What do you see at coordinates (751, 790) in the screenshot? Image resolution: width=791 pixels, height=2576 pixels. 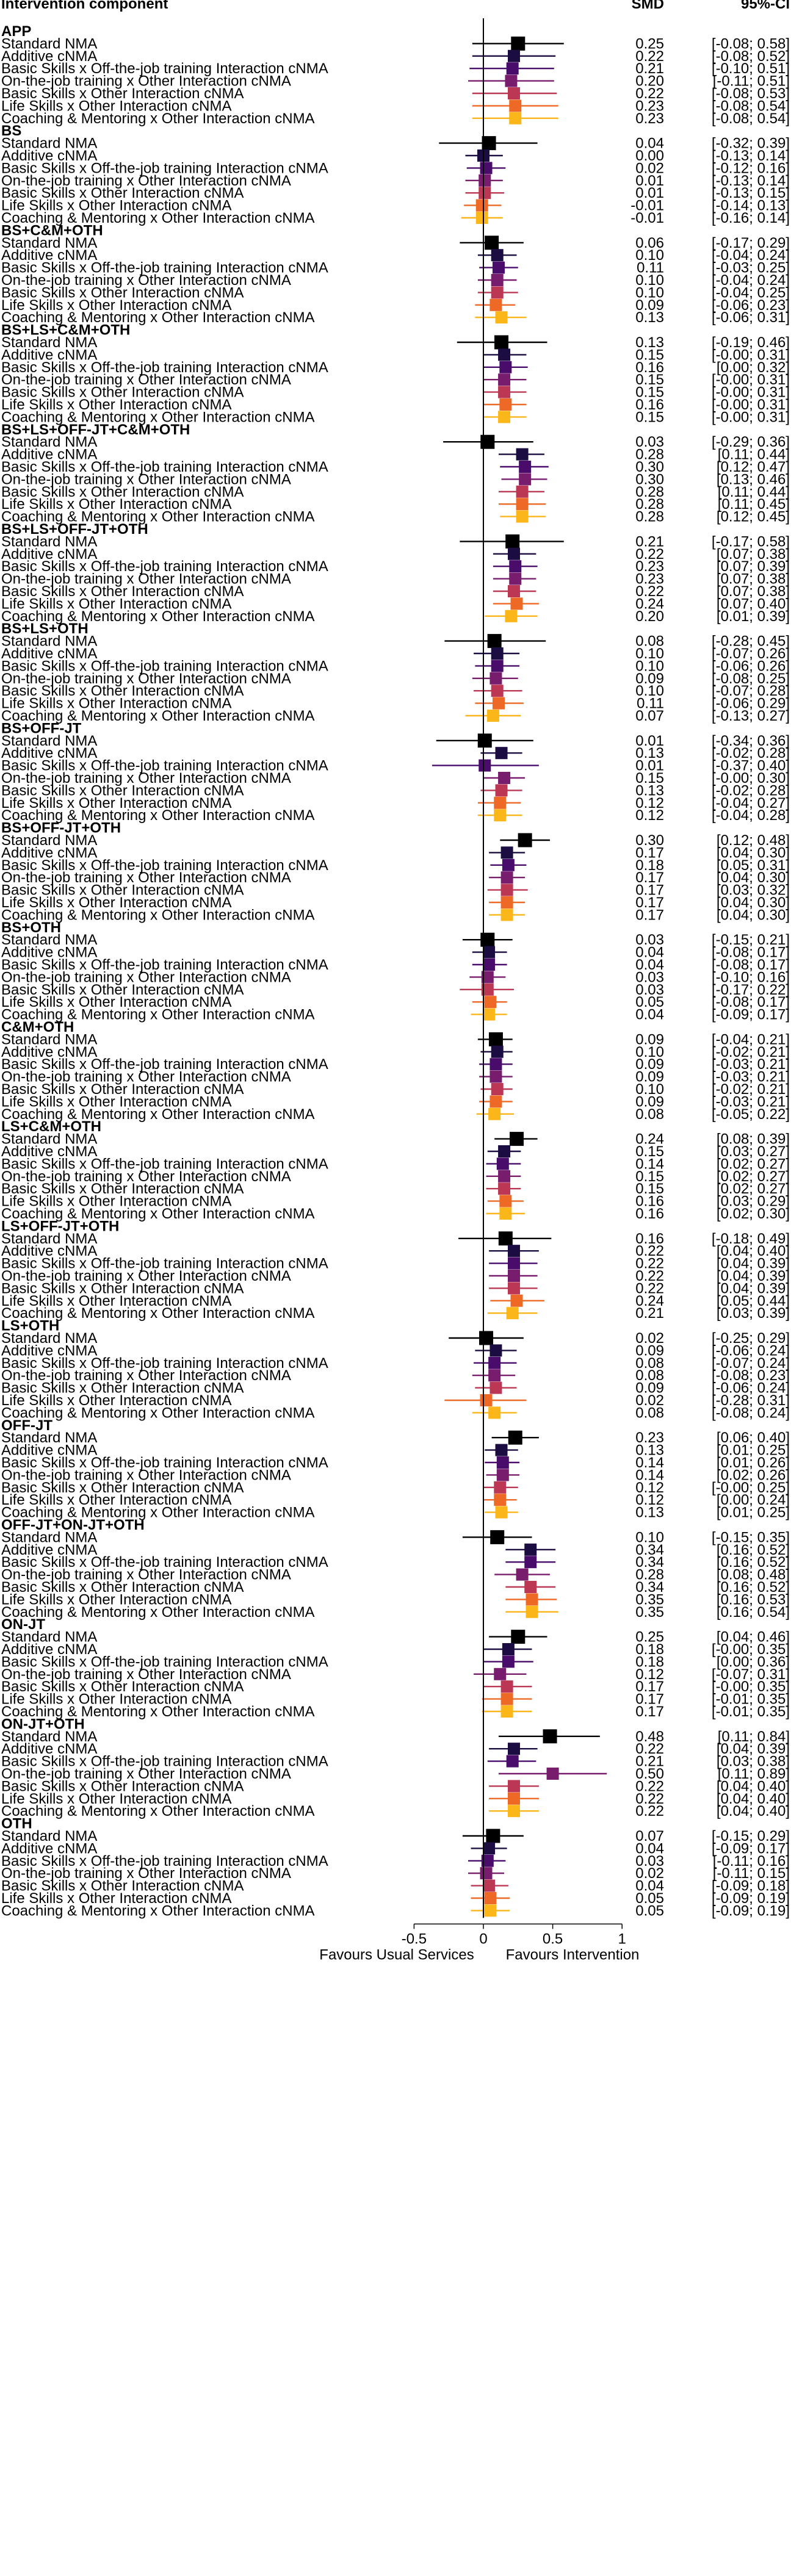 I see `ci-value: [-0.02; 0.28]` at bounding box center [751, 790].